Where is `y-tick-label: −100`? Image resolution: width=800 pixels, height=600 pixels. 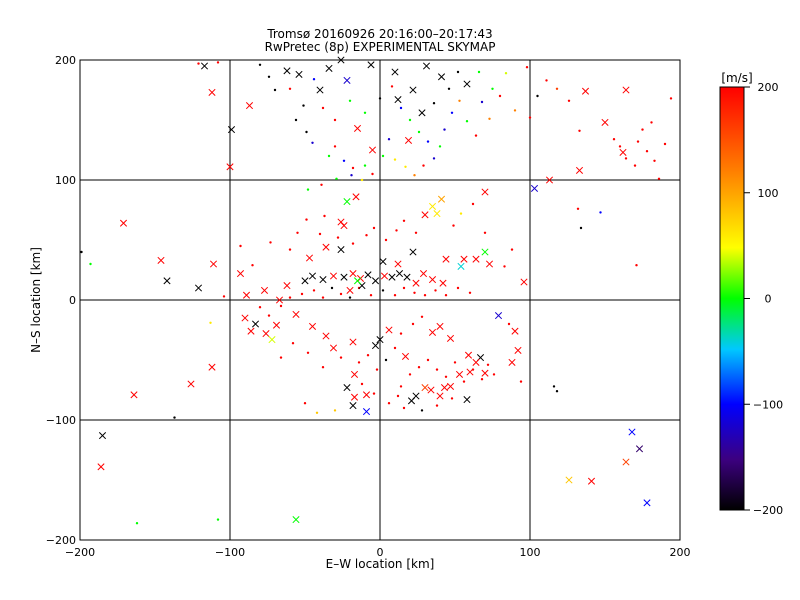
y-tick-label: −100 is located at coordinates (61, 420).